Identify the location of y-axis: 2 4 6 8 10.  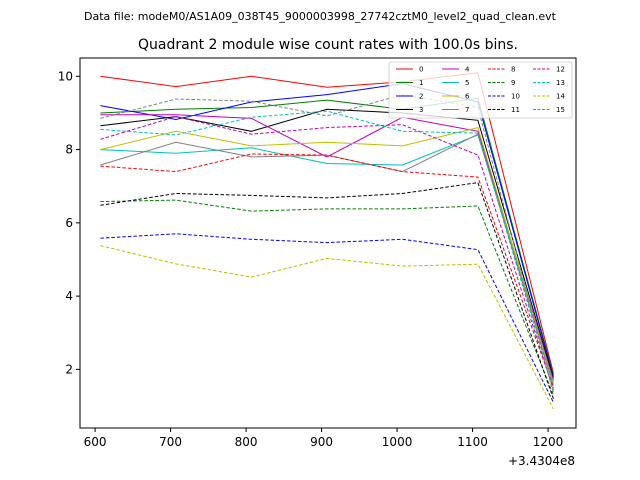
(69, 222).